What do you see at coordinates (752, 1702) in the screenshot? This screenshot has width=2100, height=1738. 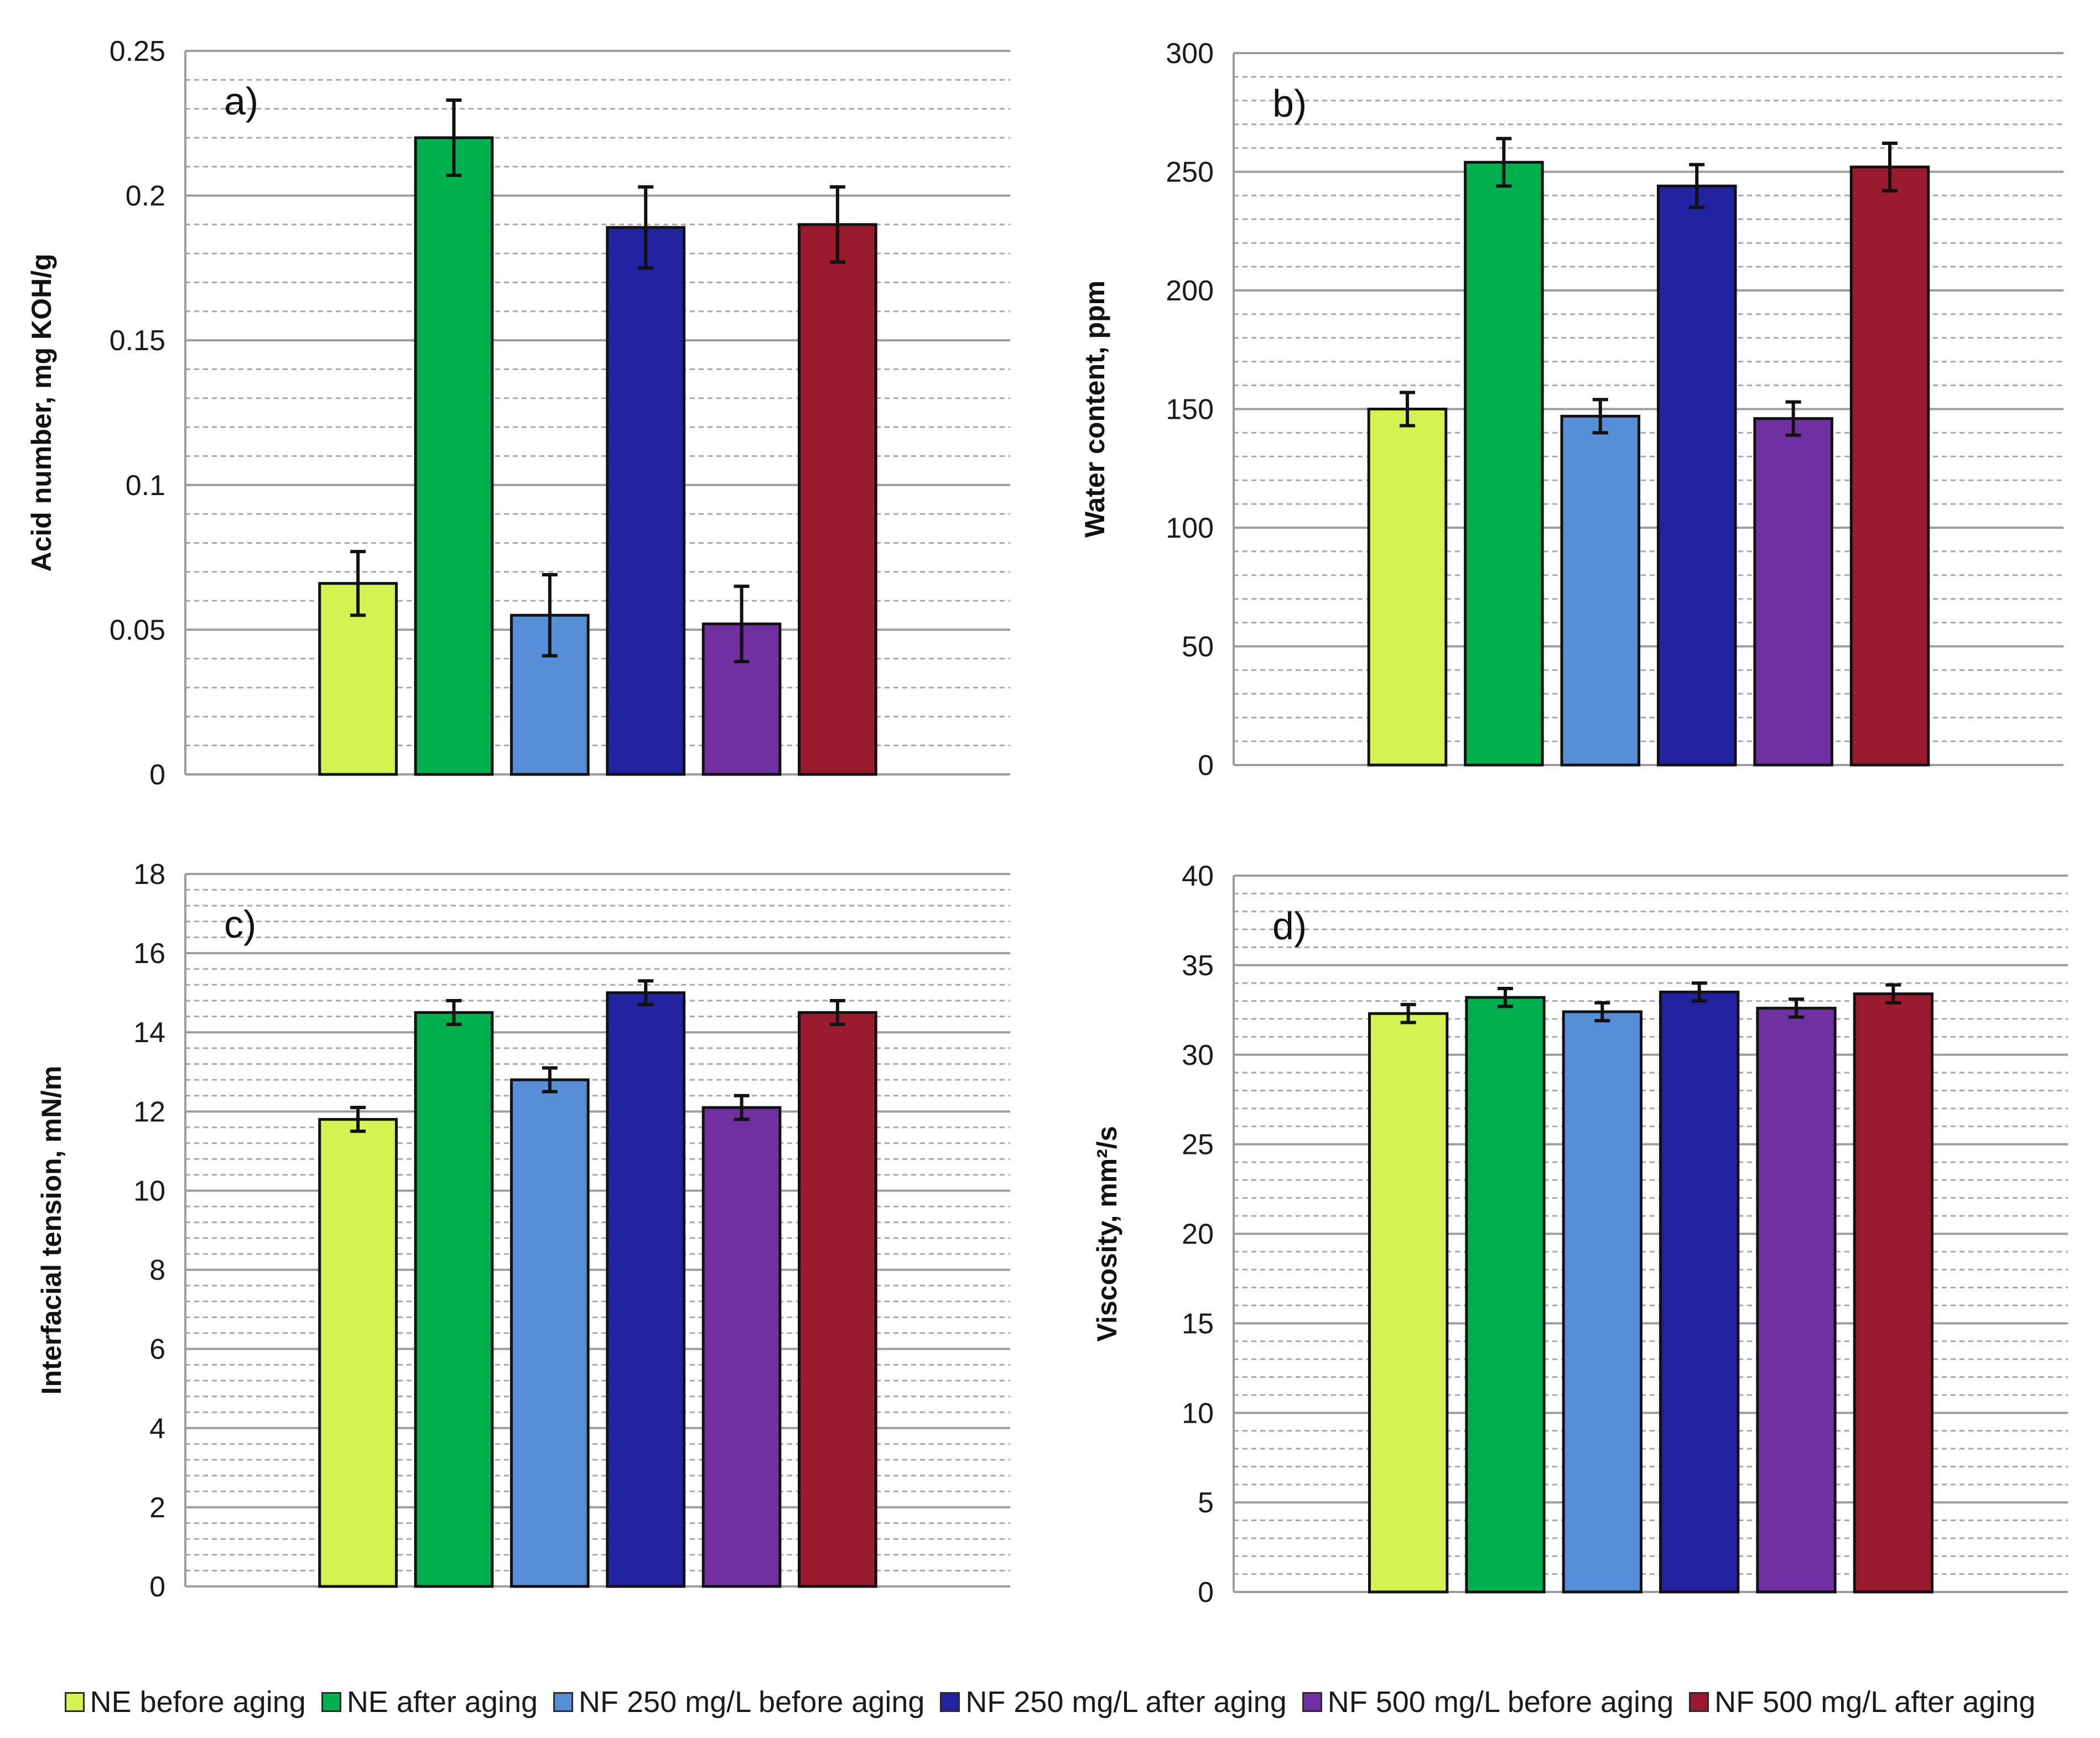 I see `legend-label: NF 250 mg/L before aging` at bounding box center [752, 1702].